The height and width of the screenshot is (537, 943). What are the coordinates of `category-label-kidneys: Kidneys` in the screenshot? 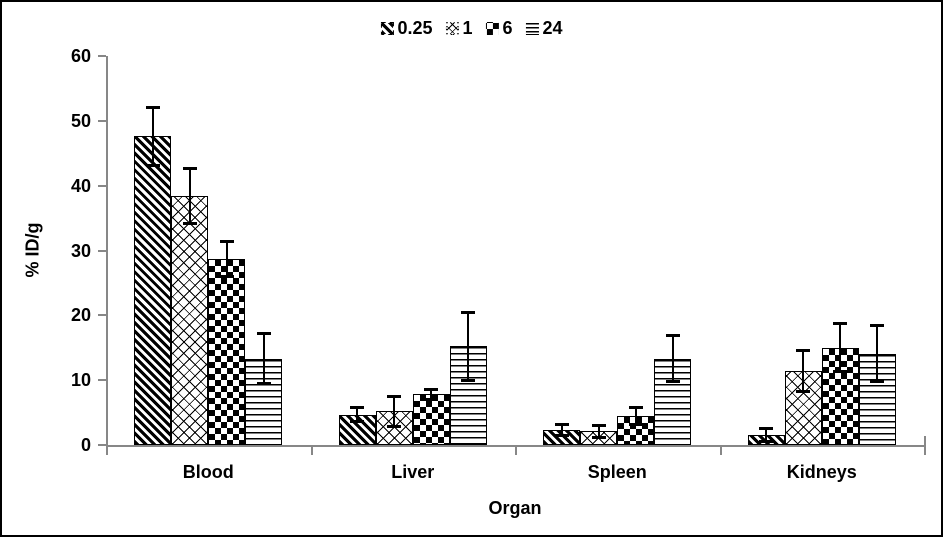 It's located at (821, 472).